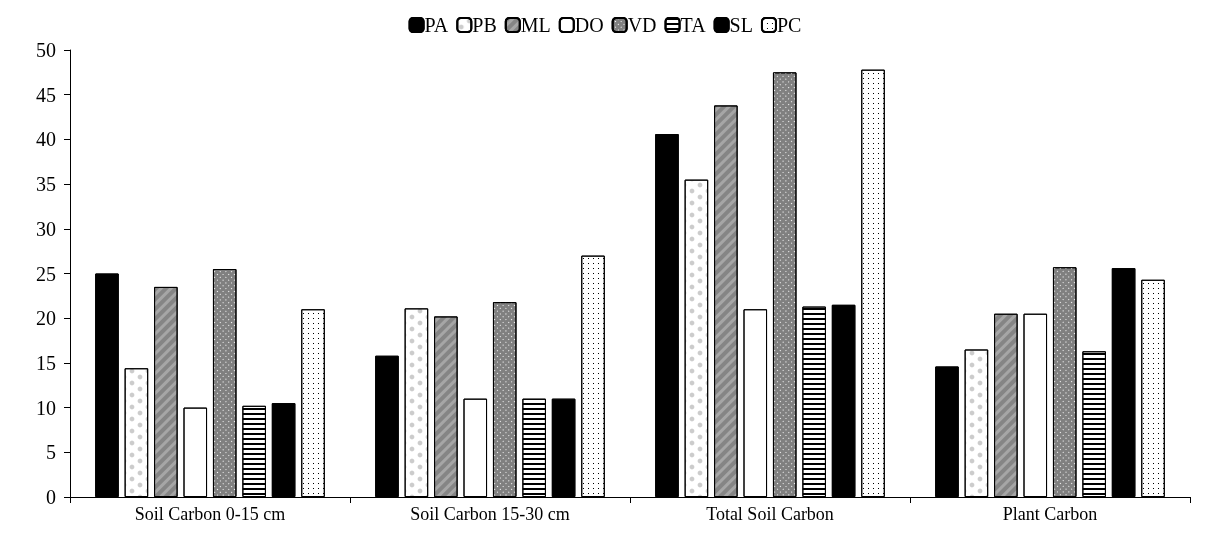 The image size is (1210, 545). Describe the element at coordinates (46, 228) in the screenshot. I see `y-tick-label: 30` at that location.